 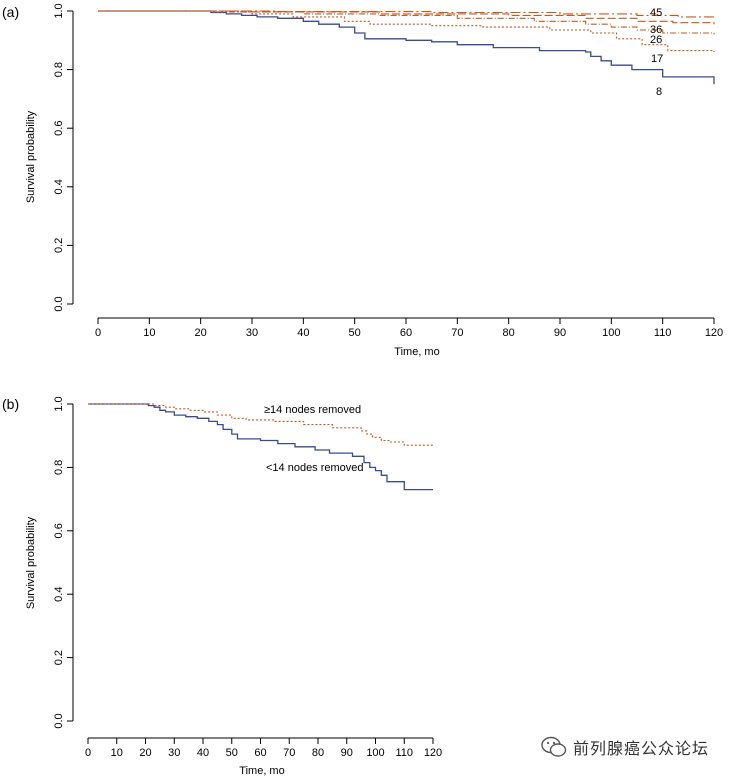 I want to click on annotation-8: 8, so click(x=659, y=92).